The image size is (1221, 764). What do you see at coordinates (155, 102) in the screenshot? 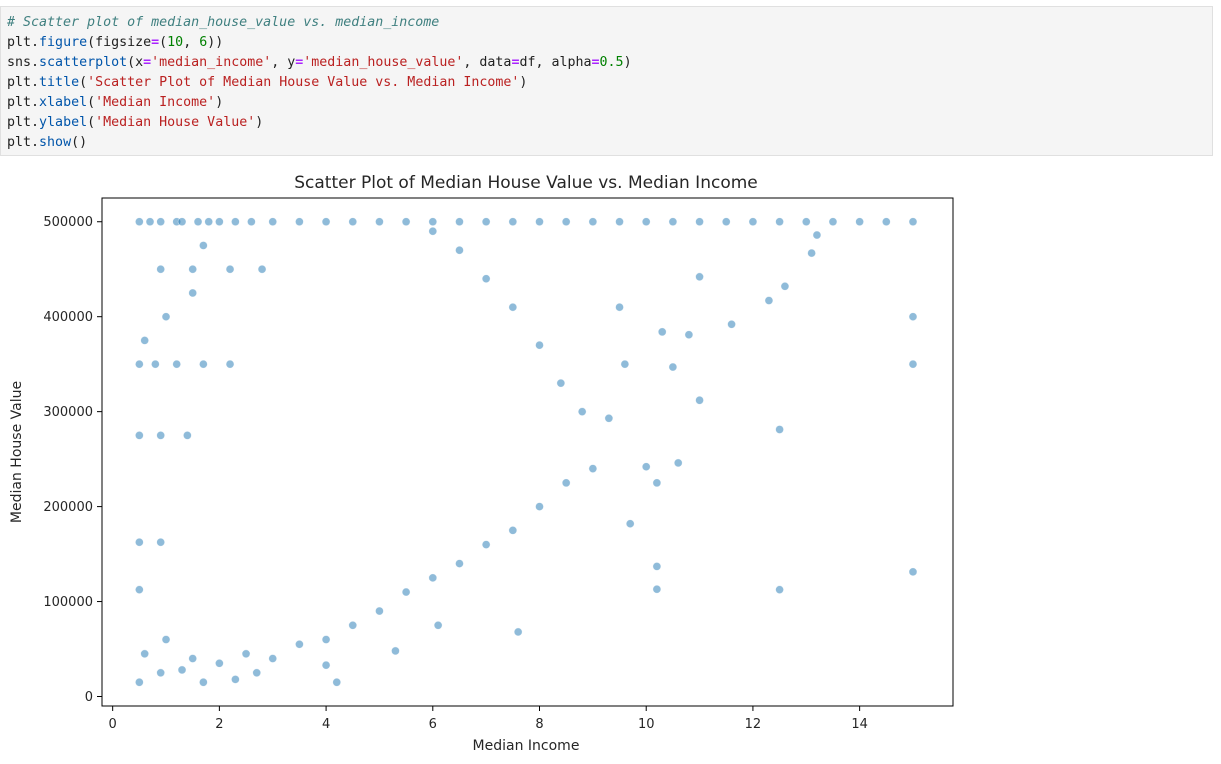
I see `code-token: 'Median Income'` at bounding box center [155, 102].